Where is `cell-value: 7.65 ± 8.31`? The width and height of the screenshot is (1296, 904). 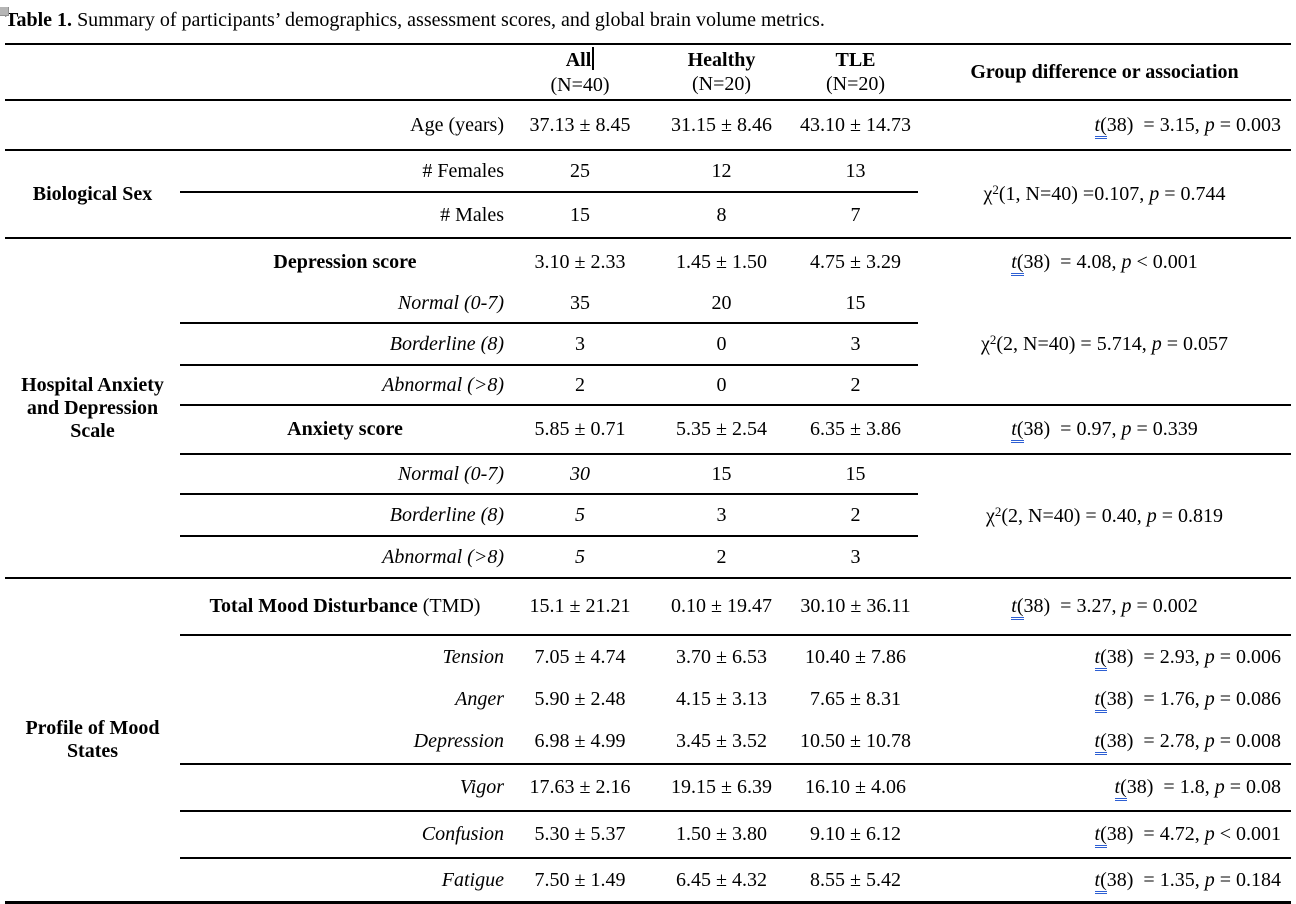
cell-value: 7.65 ± 8.31 is located at coordinates (855, 698).